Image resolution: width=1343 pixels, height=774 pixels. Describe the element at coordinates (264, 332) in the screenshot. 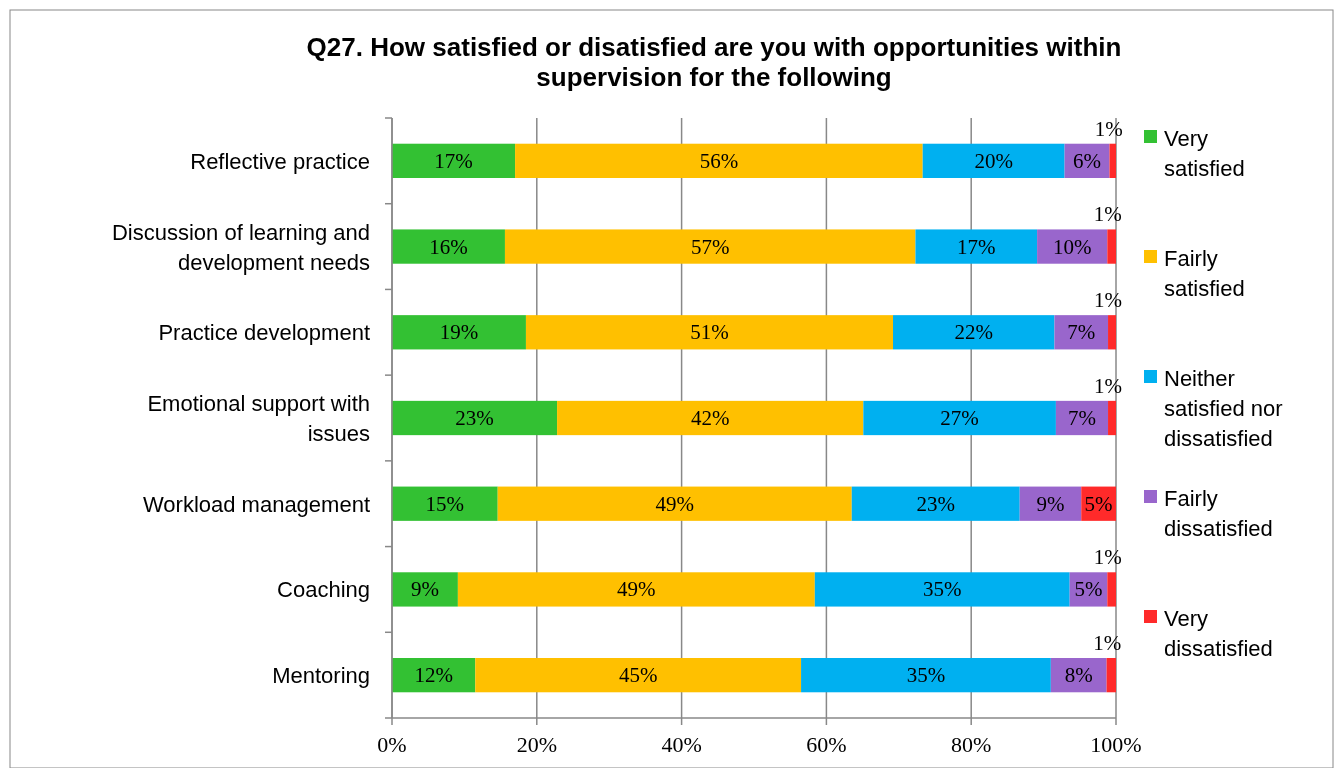

I see `y-tick-label: Practice development` at that location.